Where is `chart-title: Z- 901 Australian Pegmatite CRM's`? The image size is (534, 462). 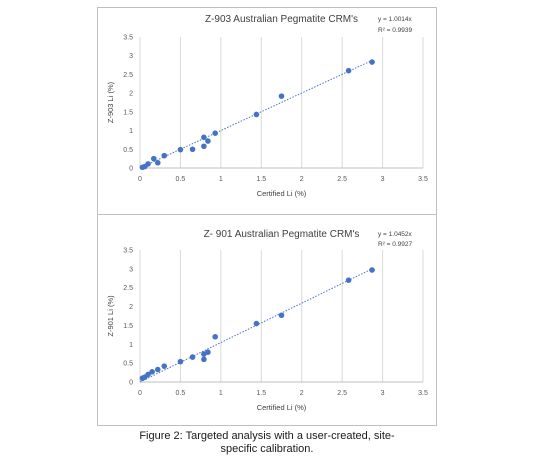
chart-title: Z- 901 Australian Pegmatite CRM's is located at coordinates (282, 234).